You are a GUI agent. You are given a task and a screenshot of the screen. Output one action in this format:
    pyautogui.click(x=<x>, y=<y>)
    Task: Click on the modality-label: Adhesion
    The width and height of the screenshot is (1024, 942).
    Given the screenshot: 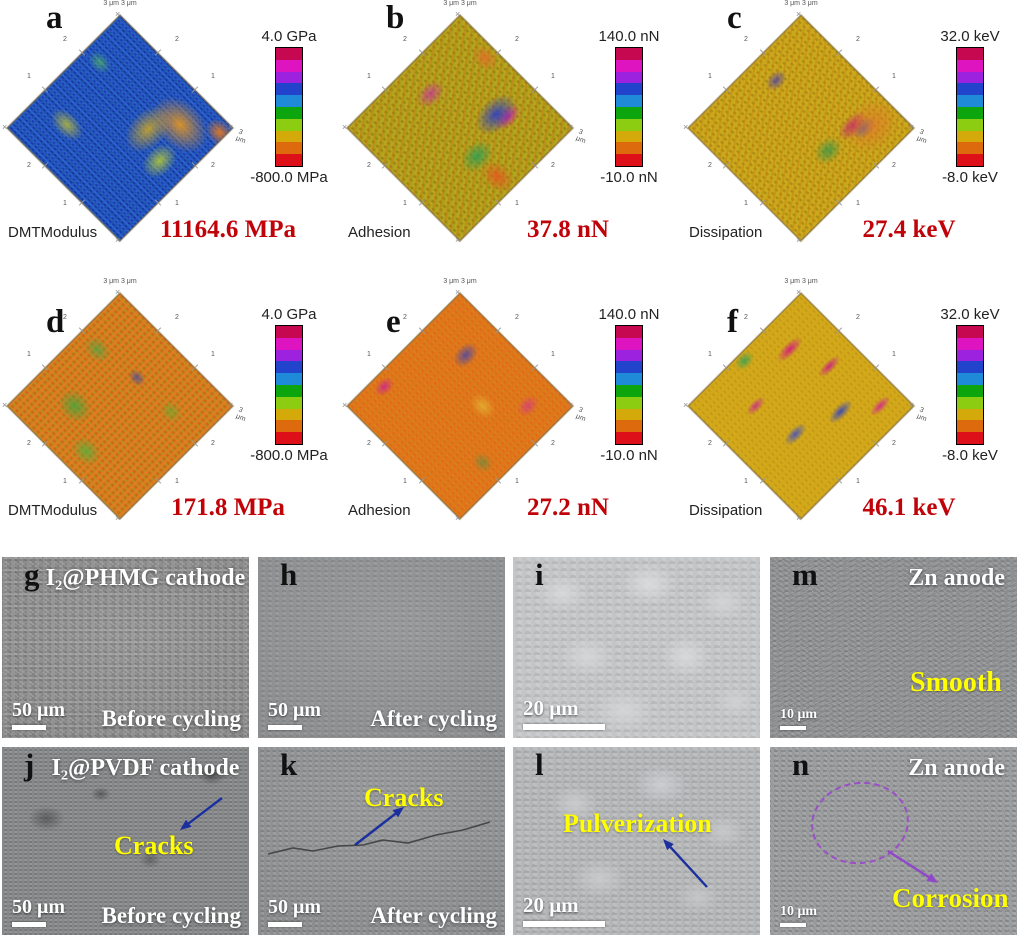 What is the action you would take?
    pyautogui.click(x=379, y=510)
    